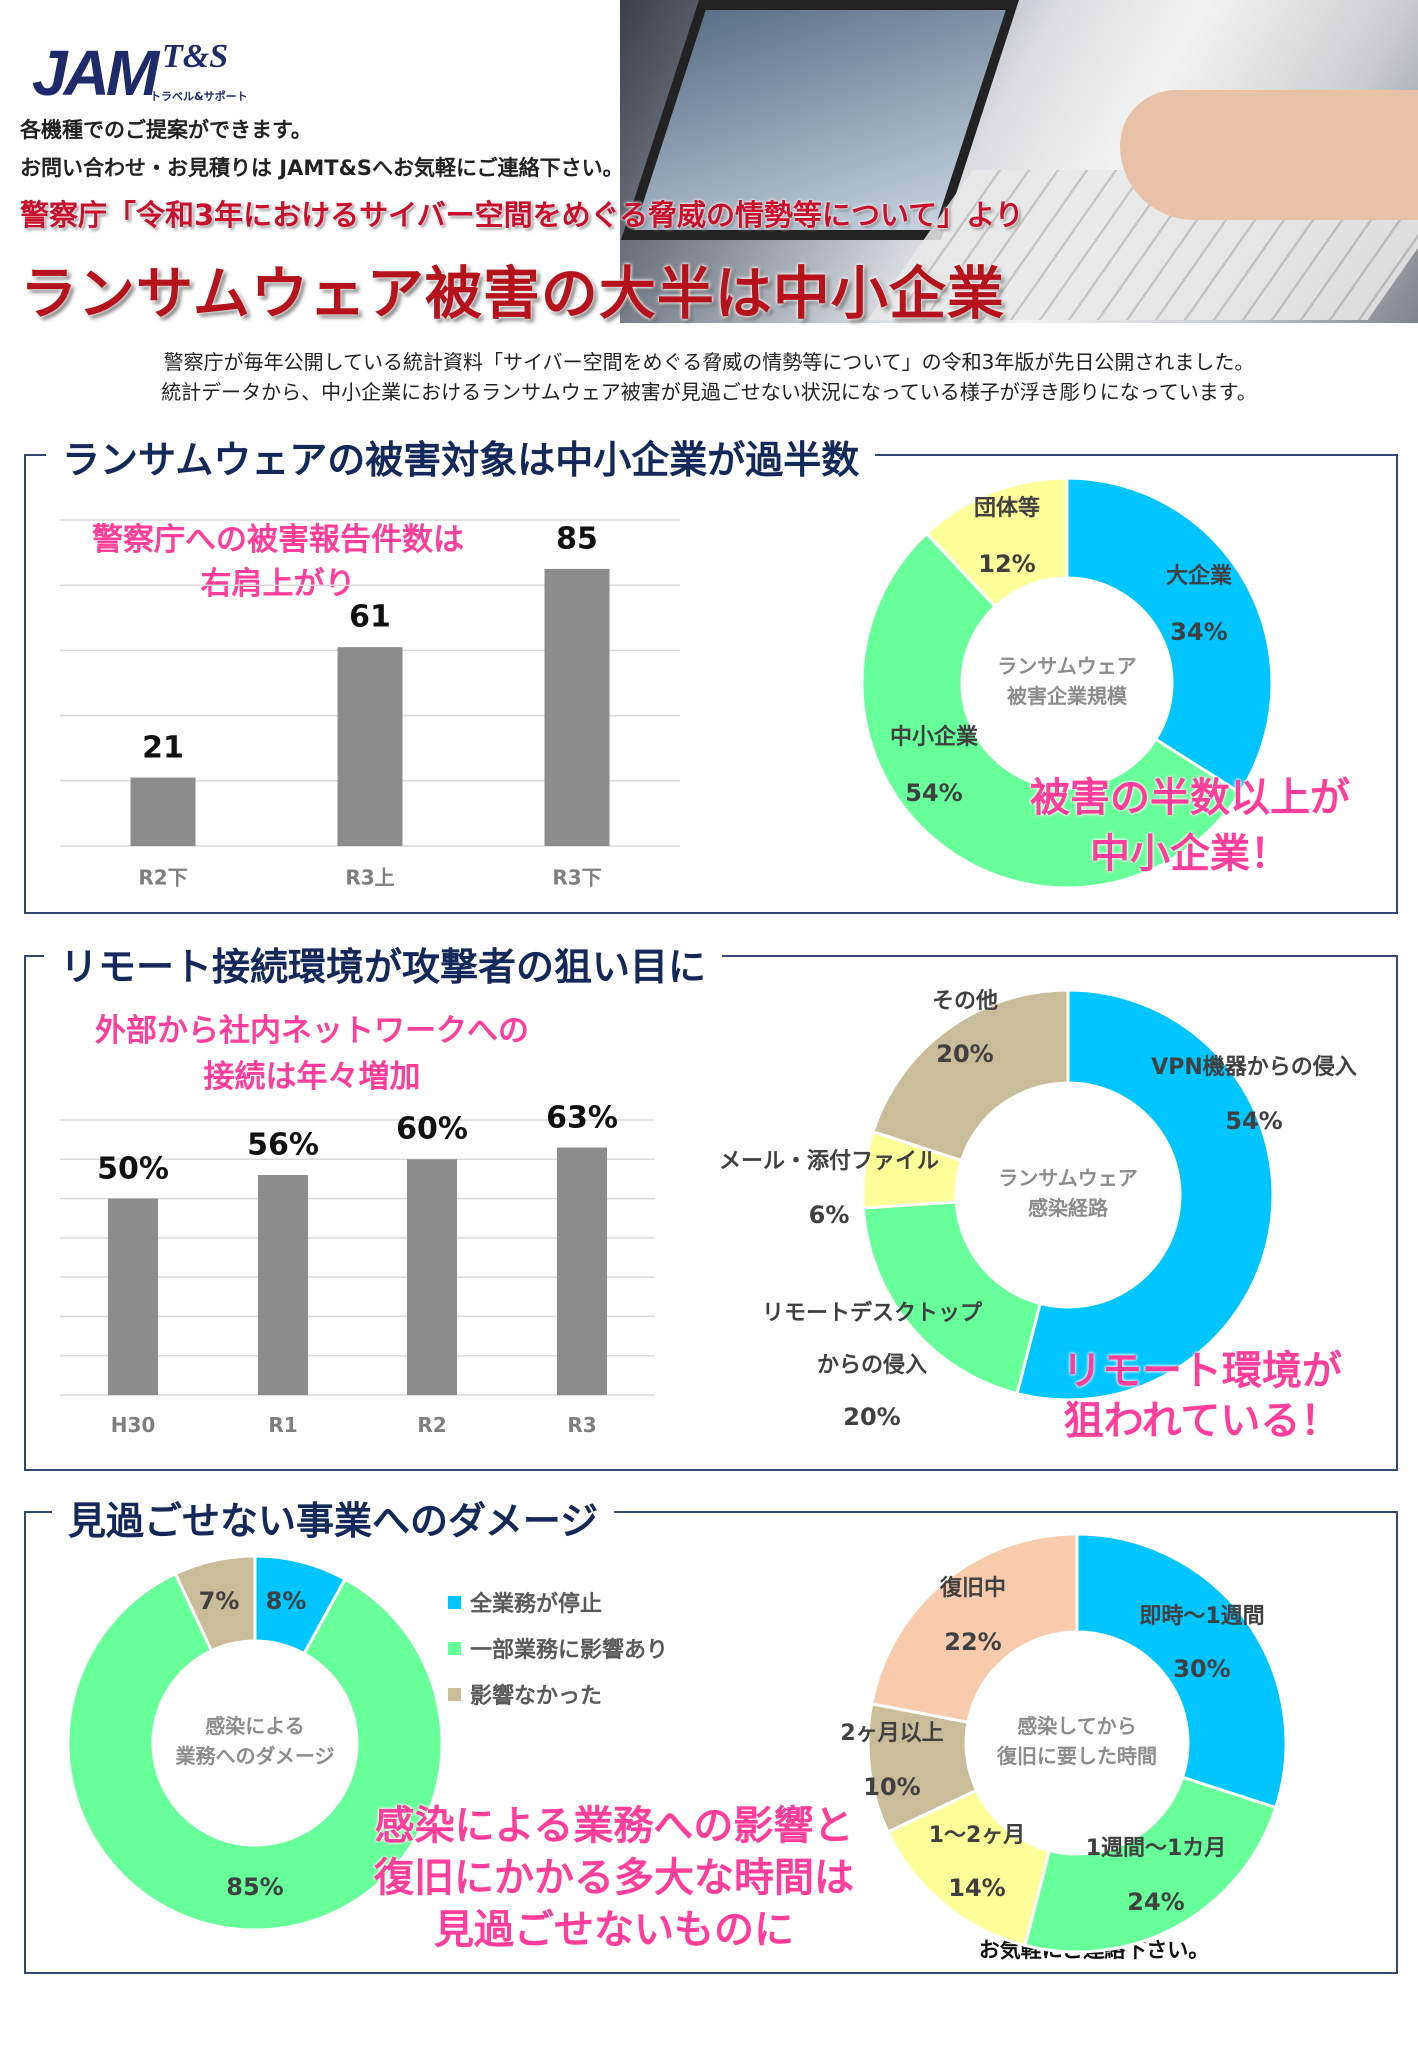  I want to click on donut-slice-label: 大企業, so click(1199, 576).